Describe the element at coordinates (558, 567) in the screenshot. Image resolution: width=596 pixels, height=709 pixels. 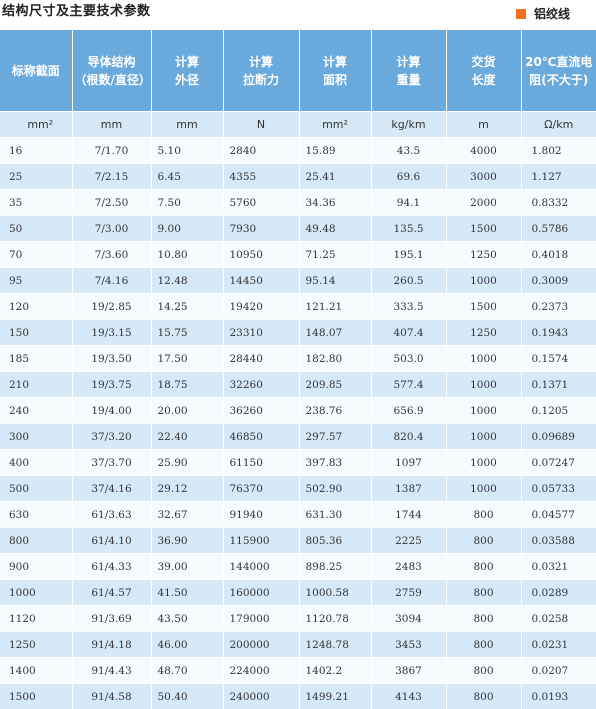
I see `table-cell: 0.0321` at that location.